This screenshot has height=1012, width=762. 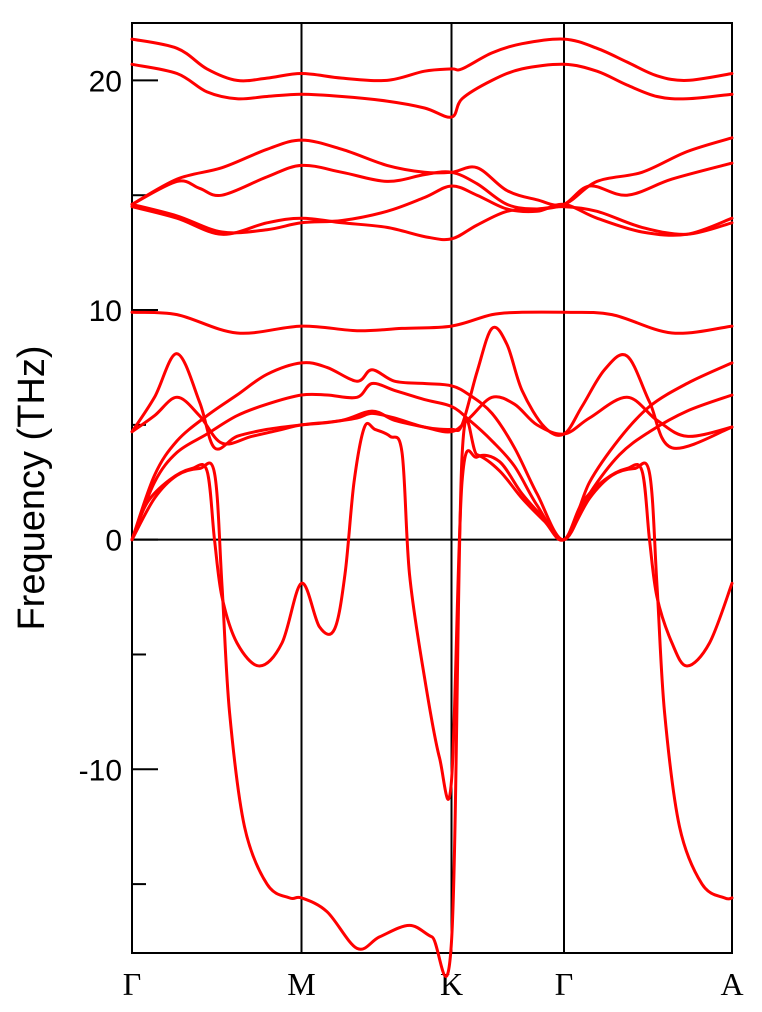 I want to click on y-tick-label: 10, so click(x=105, y=311).